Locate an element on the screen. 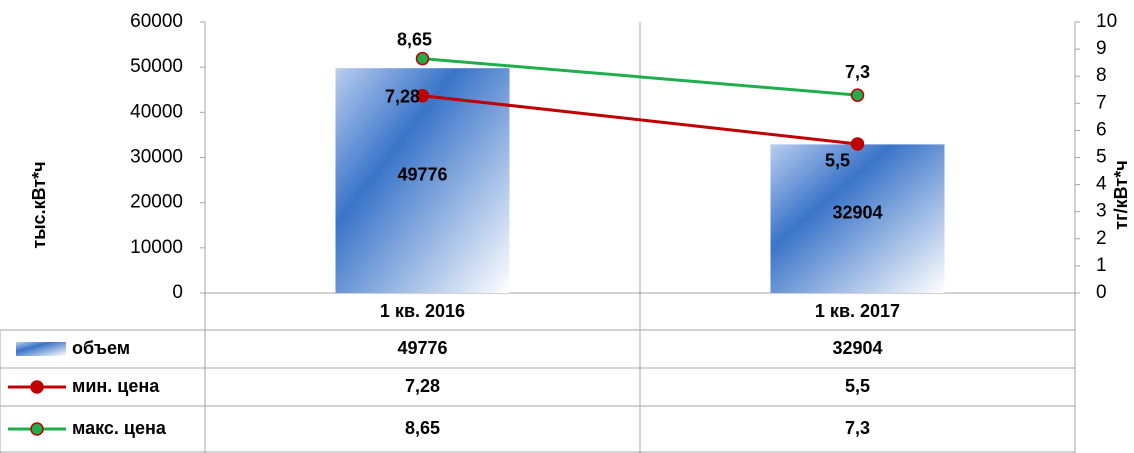 This screenshot has height=453, width=1134. x-tick-label: 1 кв. 2017 is located at coordinates (857, 311).